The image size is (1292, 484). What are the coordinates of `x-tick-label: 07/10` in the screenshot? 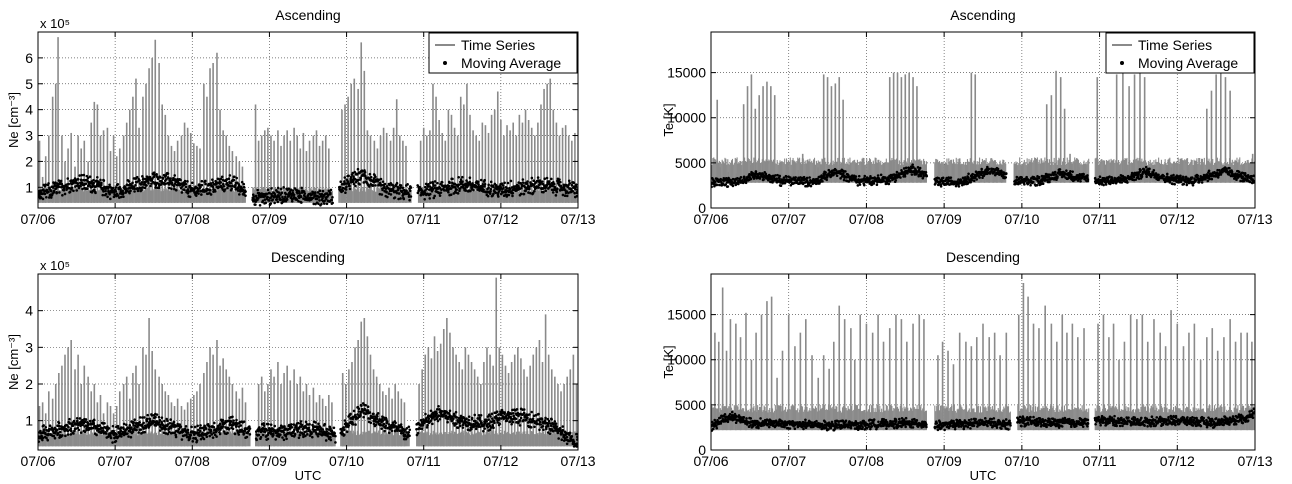 It's located at (346, 219).